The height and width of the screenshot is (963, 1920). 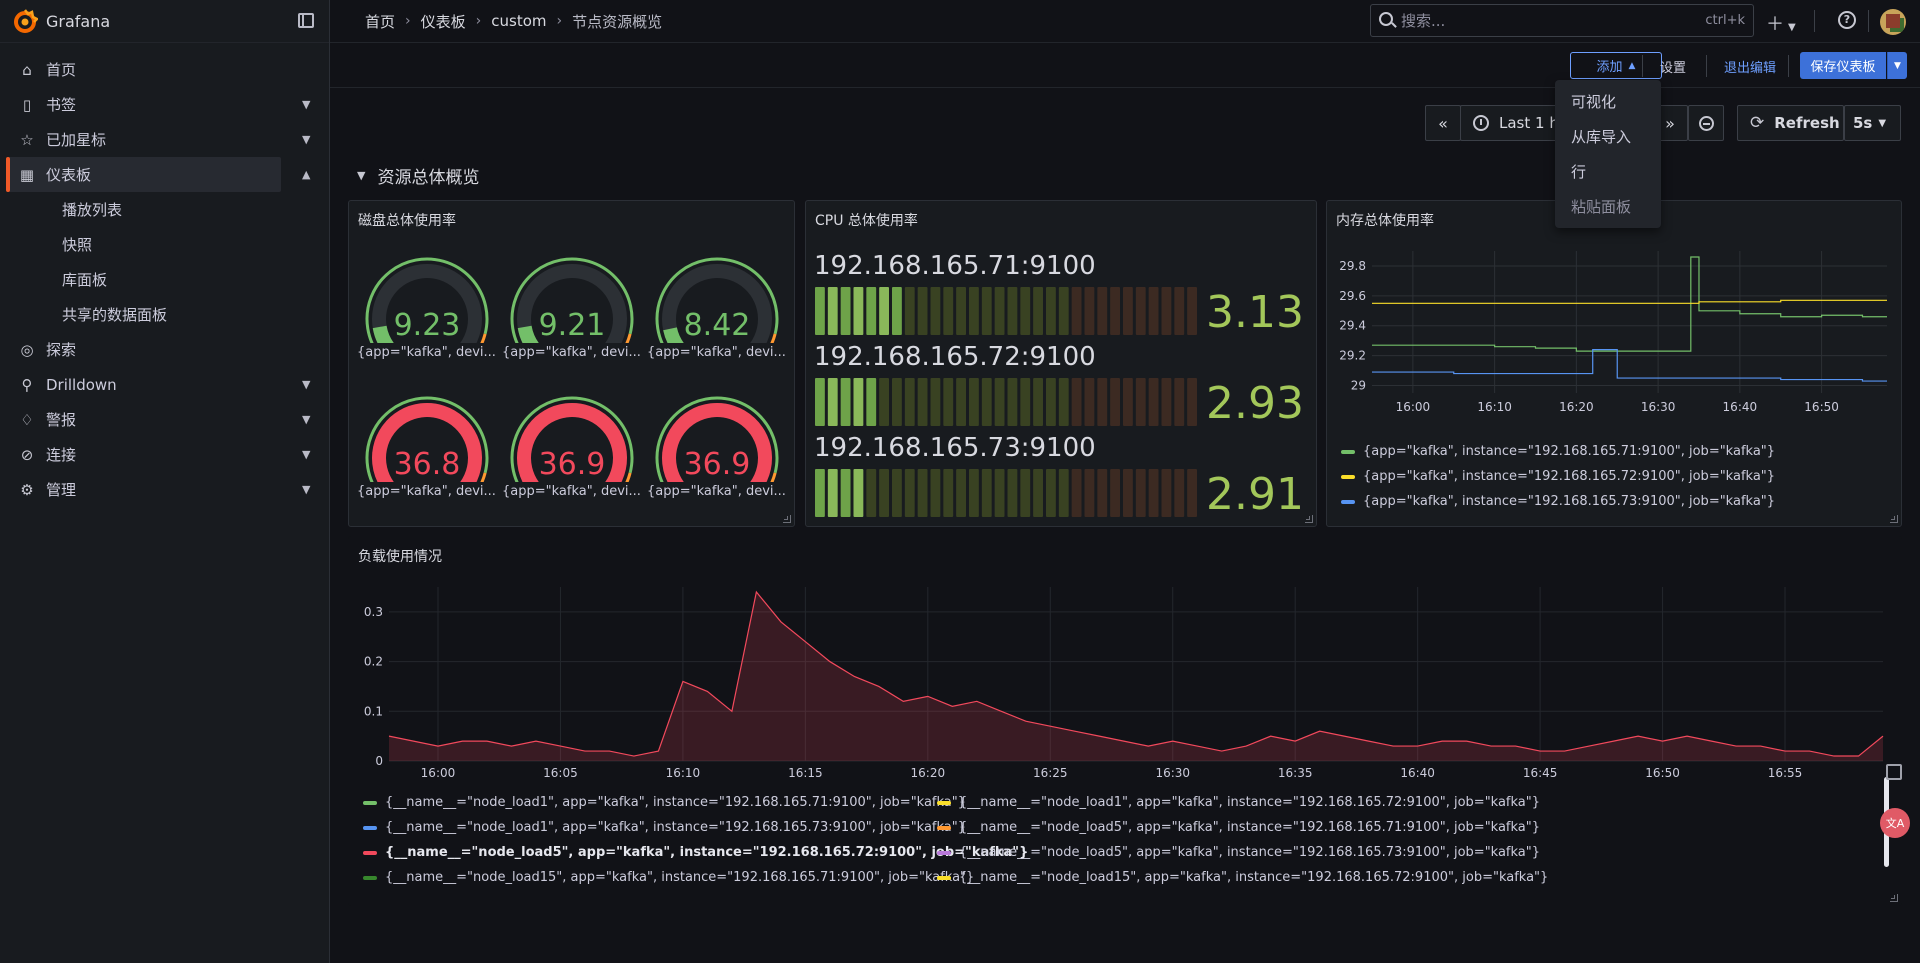 I want to click on avatar, so click(x=1893, y=22).